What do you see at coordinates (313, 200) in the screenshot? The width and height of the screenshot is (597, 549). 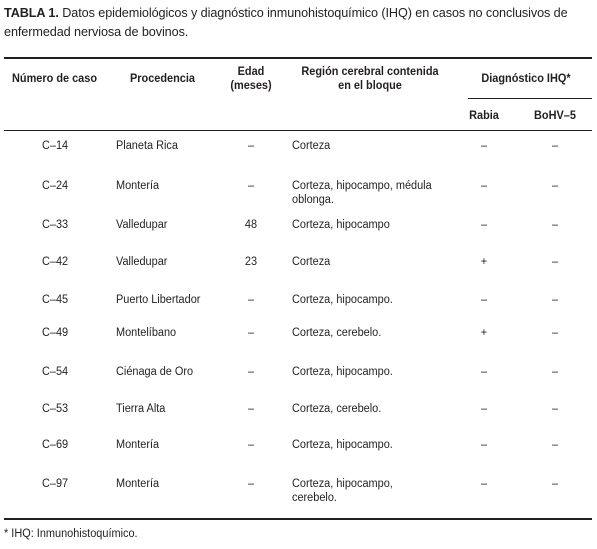 I see `cell-region-text-line2: oblonga.` at bounding box center [313, 200].